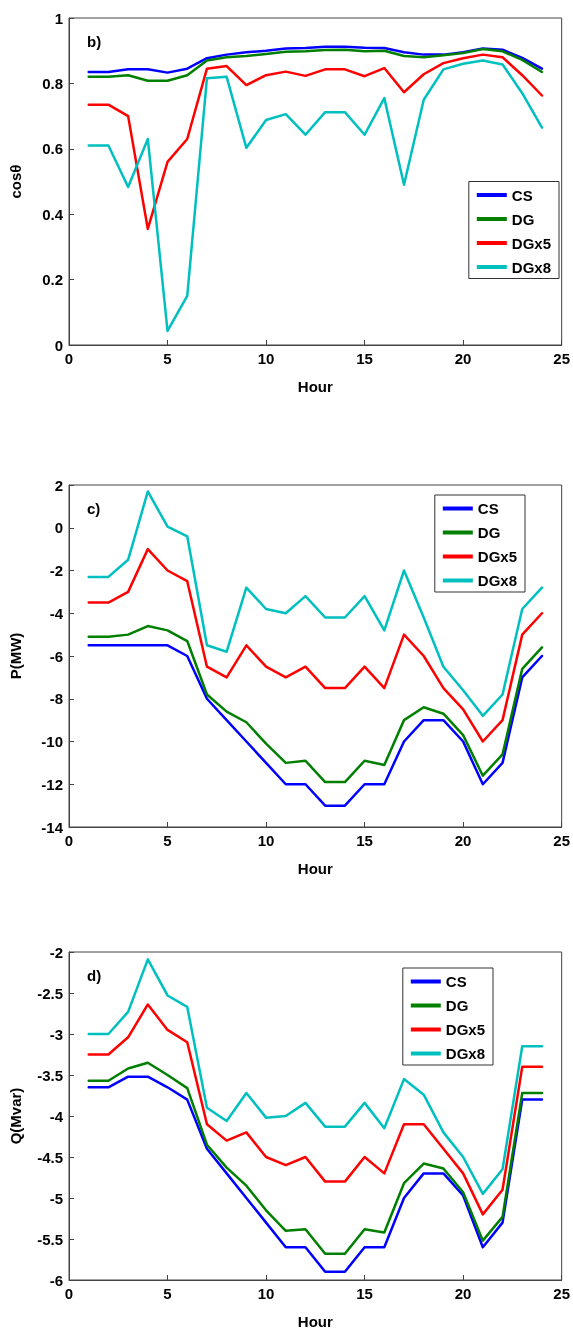 This screenshot has width=573, height=1334. Describe the element at coordinates (50, 1157) in the screenshot. I see `y-tick-label: -4.5` at that location.